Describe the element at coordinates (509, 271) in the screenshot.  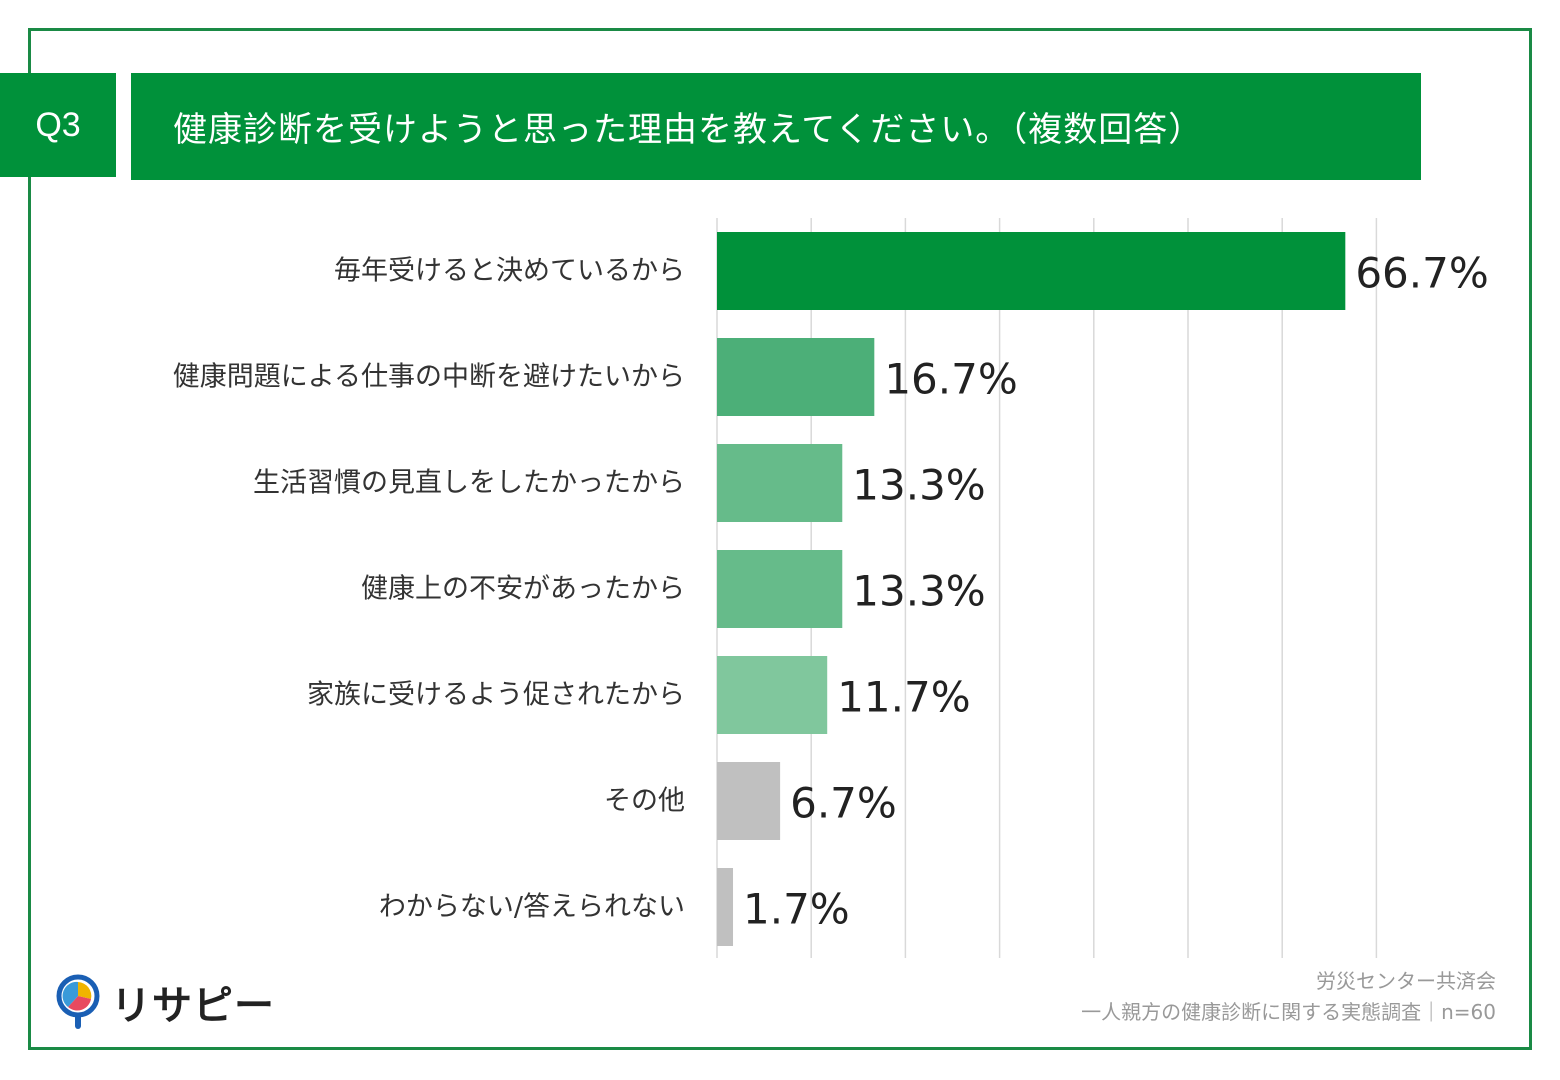
I see `category-label: 毎年受けると決めているから` at that location.